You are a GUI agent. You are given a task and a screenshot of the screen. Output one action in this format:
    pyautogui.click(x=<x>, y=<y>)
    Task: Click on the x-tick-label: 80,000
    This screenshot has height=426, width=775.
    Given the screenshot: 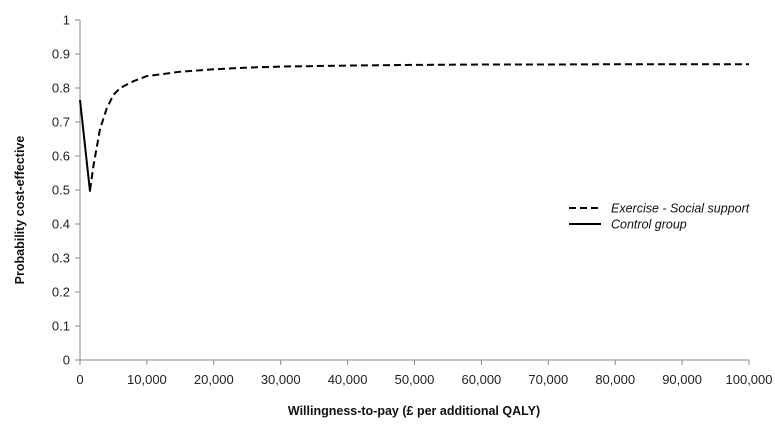 What is the action you would take?
    pyautogui.click(x=615, y=379)
    